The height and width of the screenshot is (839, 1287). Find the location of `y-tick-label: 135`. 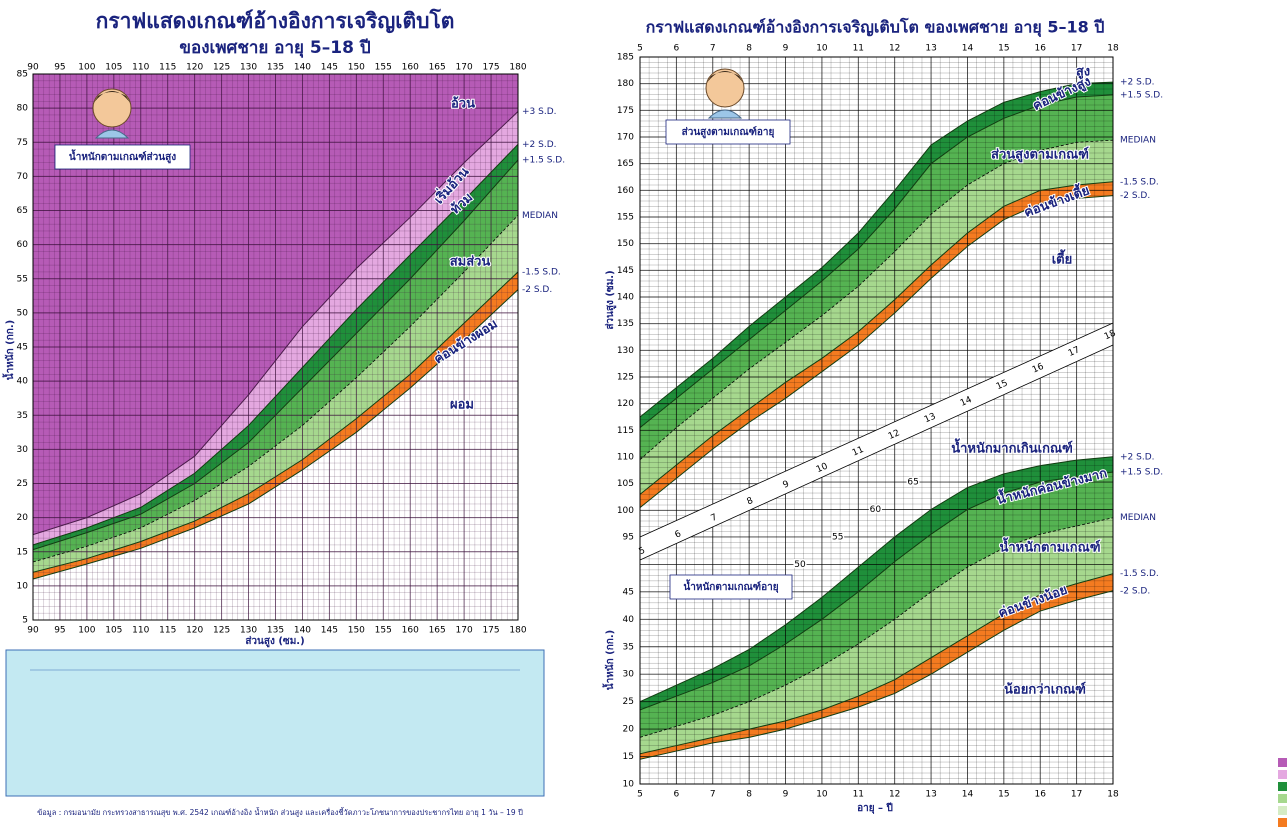

y-tick-label: 135 is located at coordinates (625, 324).